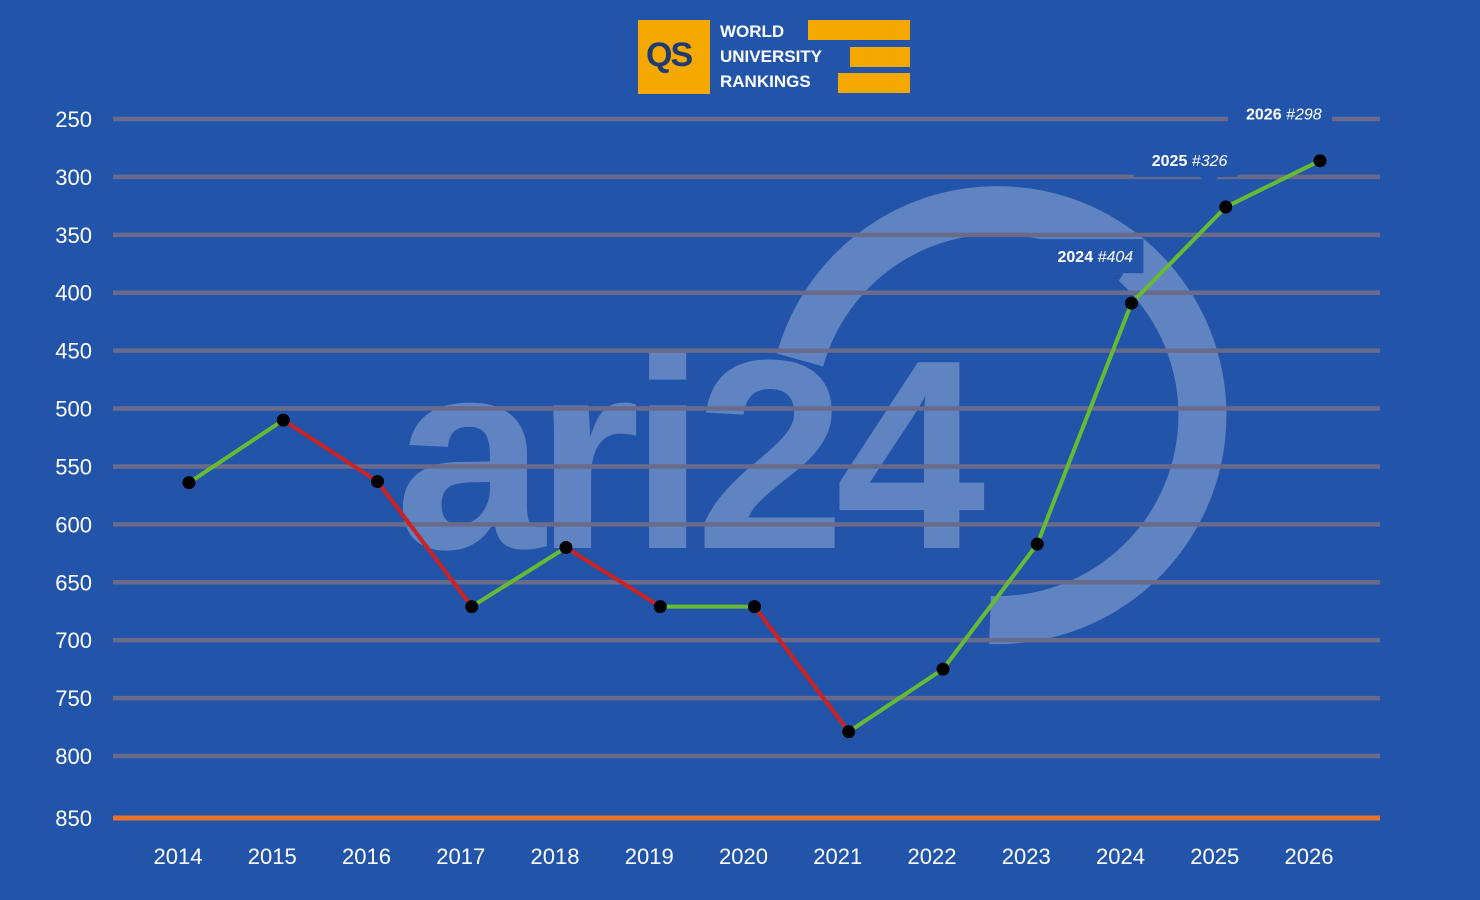 This screenshot has height=900, width=1480. I want to click on y-tick-450: 450, so click(73, 351).